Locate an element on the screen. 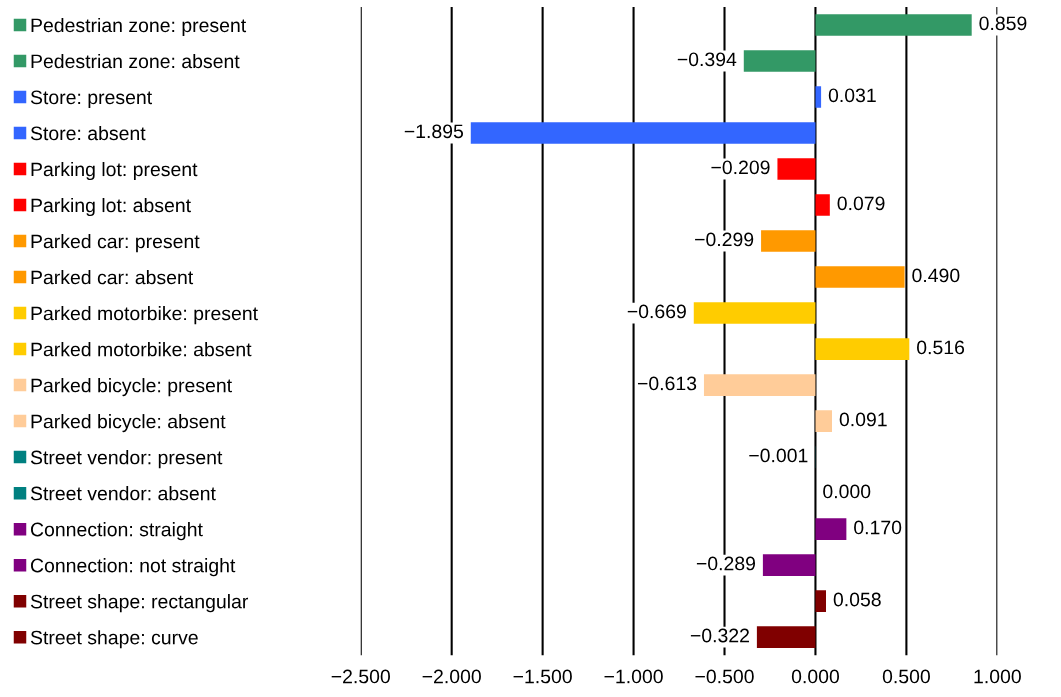 This screenshot has width=1061, height=697. data-label: 0.516 is located at coordinates (941, 347).